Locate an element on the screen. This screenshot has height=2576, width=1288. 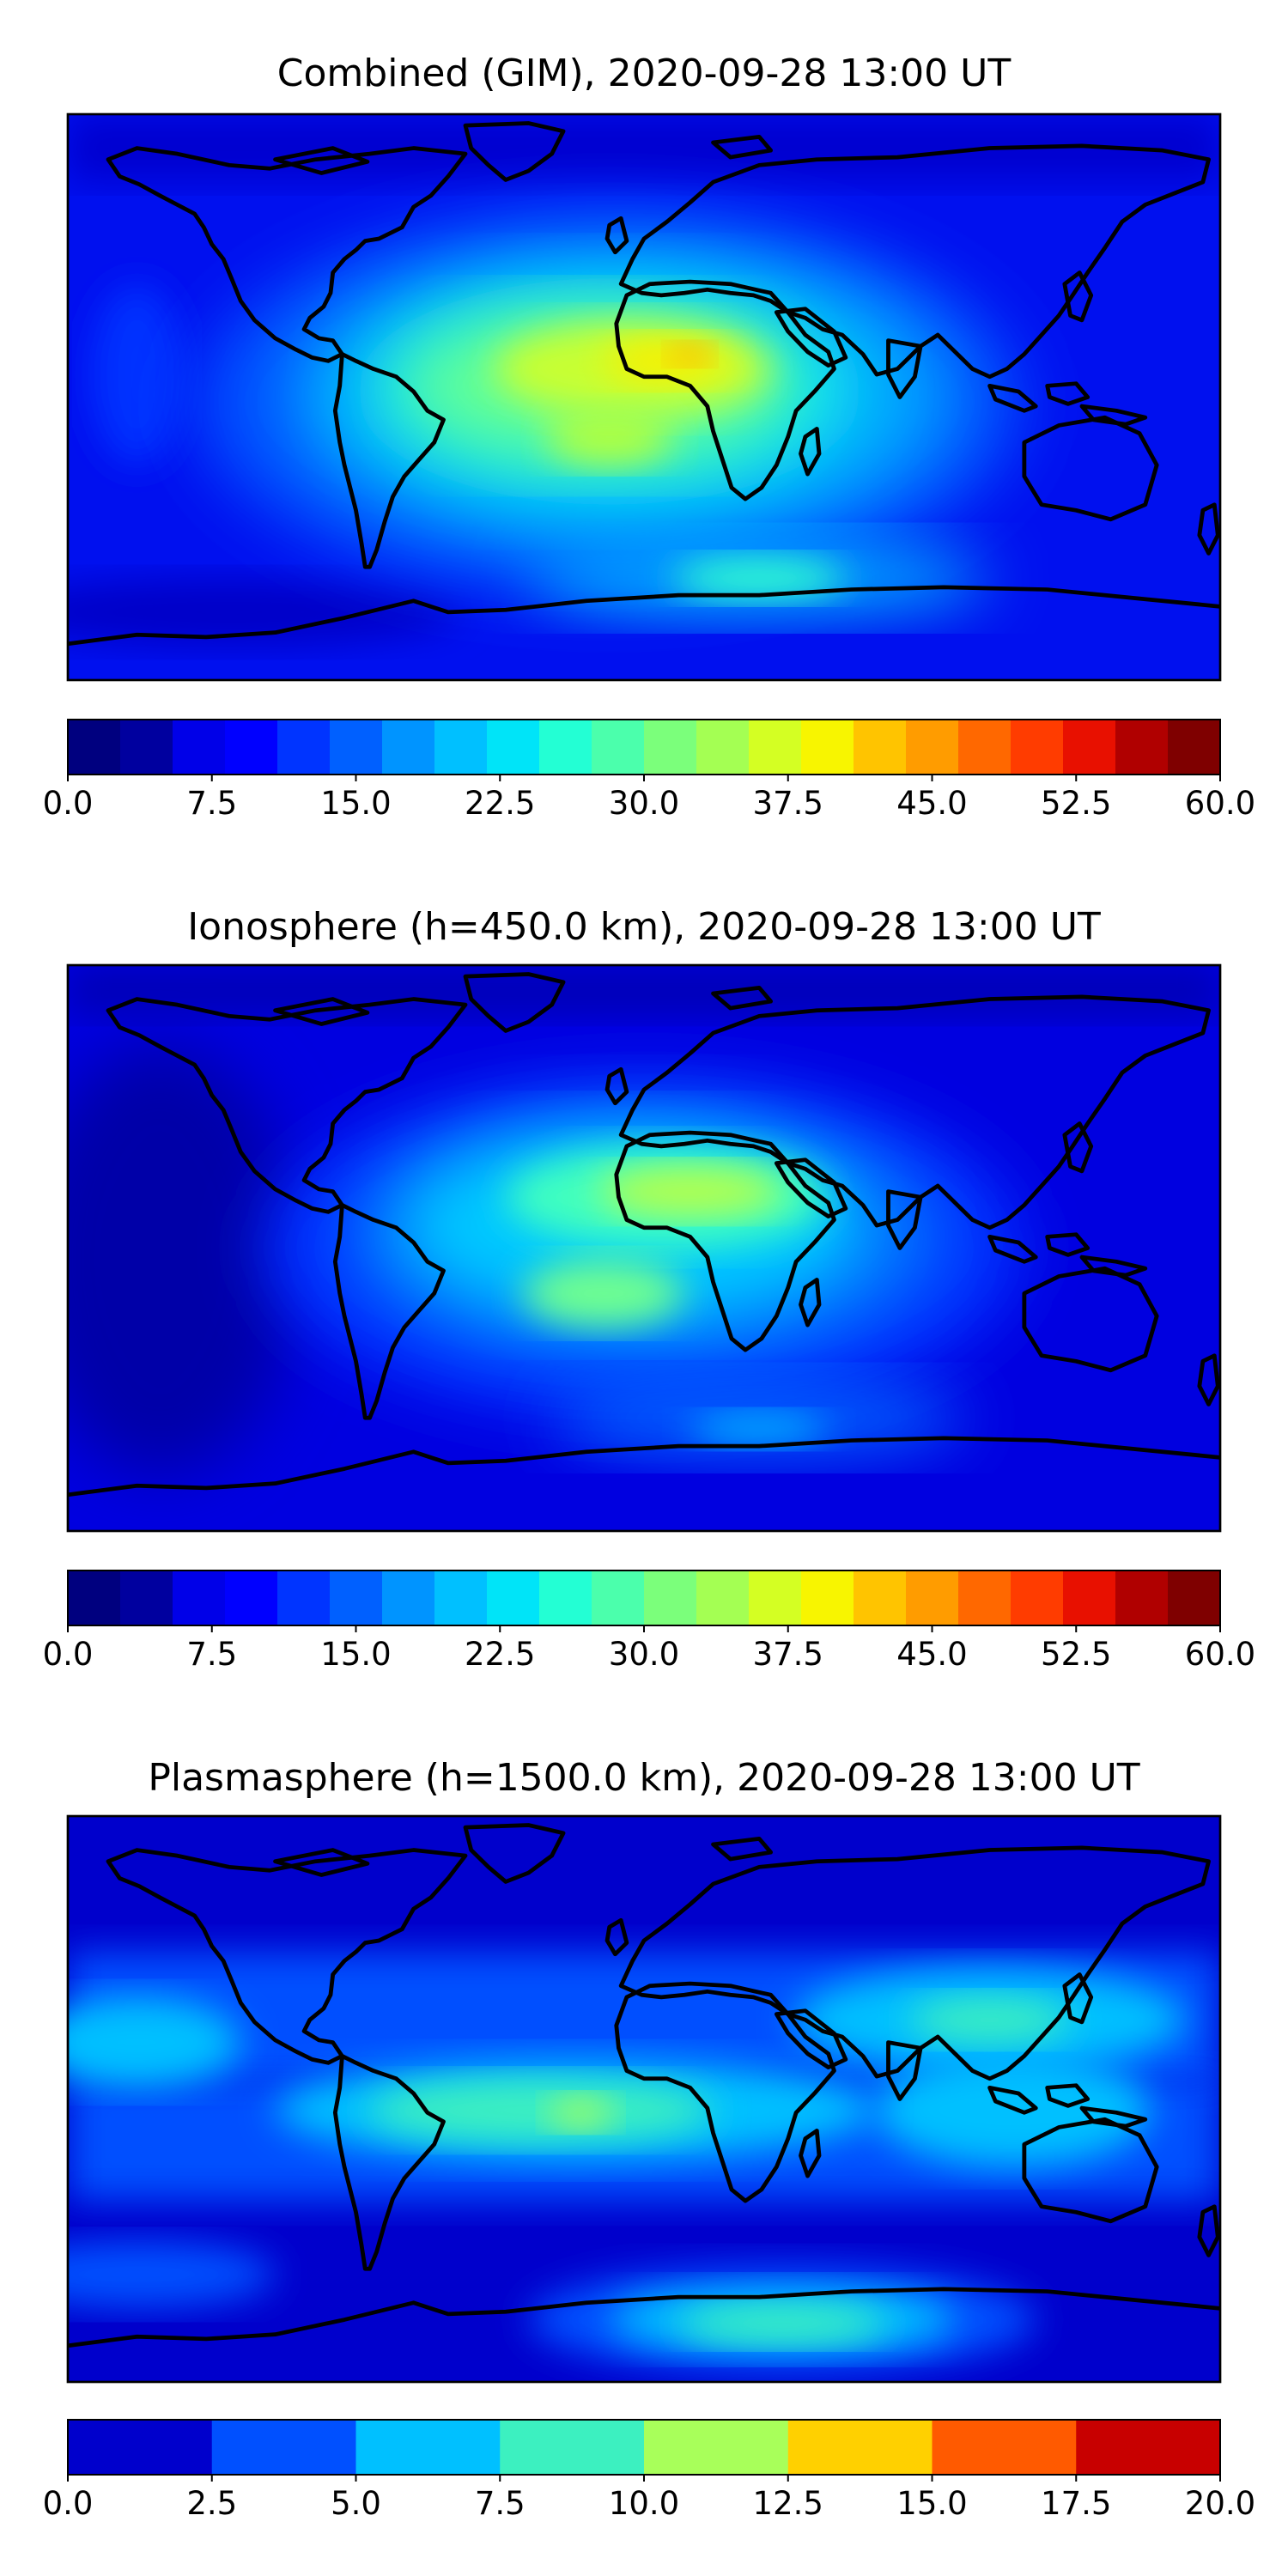
colorbar-tick-label: 20.0 is located at coordinates (1220, 2503).